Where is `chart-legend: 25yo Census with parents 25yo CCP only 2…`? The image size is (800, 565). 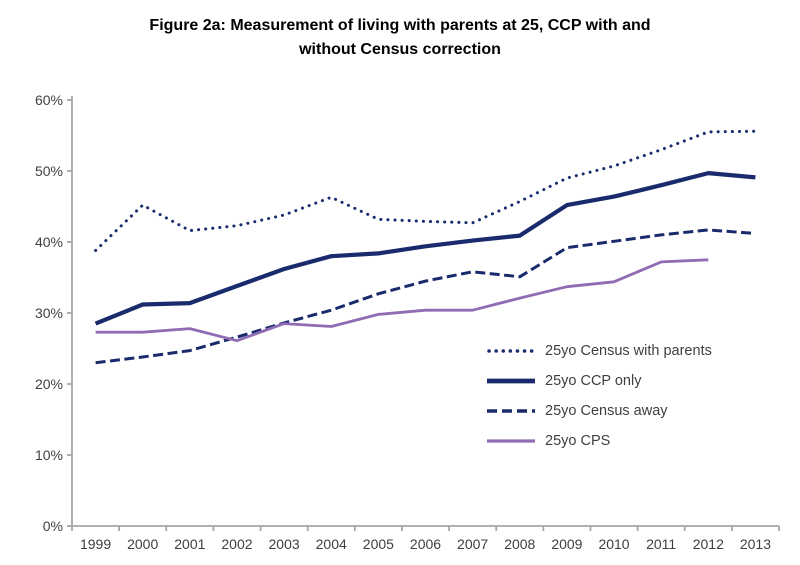 chart-legend: 25yo Census with parents 25yo CCP only 2… is located at coordinates (599, 396).